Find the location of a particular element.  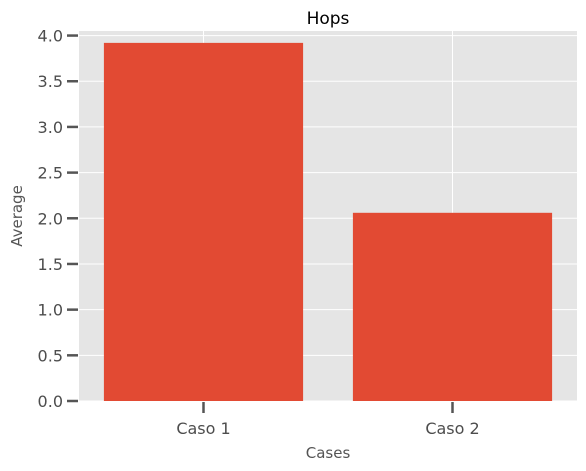

x-axis-label: Cases is located at coordinates (328, 453).